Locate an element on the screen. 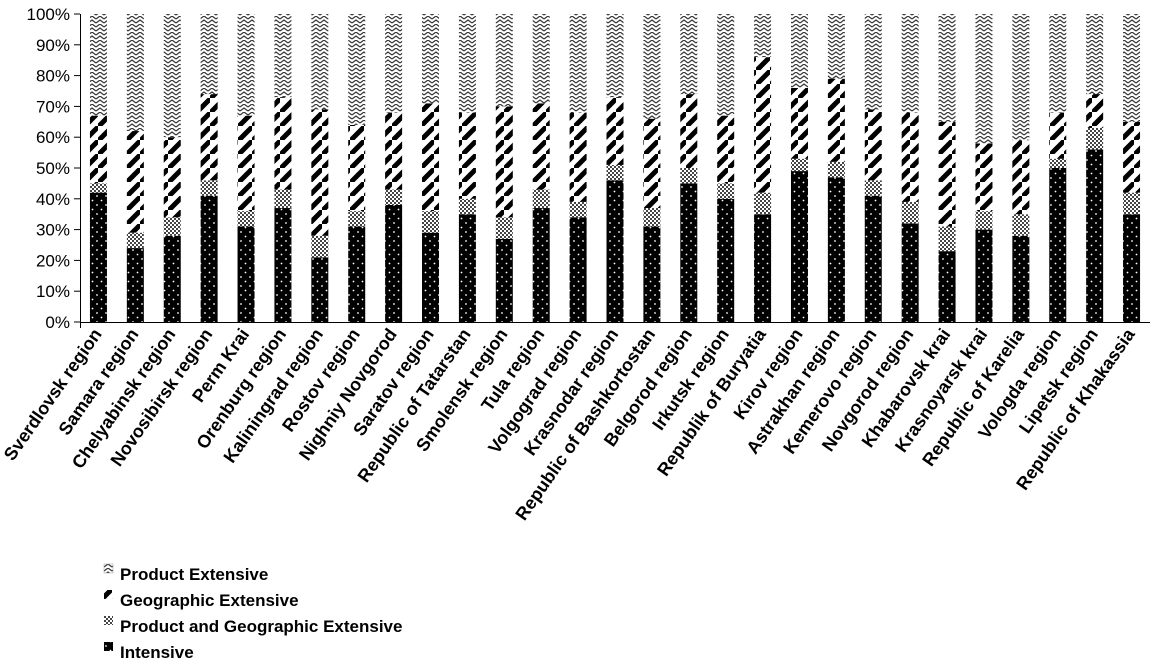 This screenshot has width=1157, height=669. legend-item-product-and-geographic-extensive: Product and Geographic Extensive is located at coordinates (253, 626).